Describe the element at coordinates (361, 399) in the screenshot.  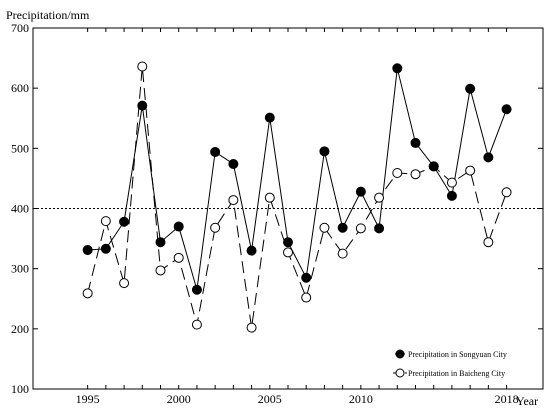
I see `x-tick-label: 2010` at that location.